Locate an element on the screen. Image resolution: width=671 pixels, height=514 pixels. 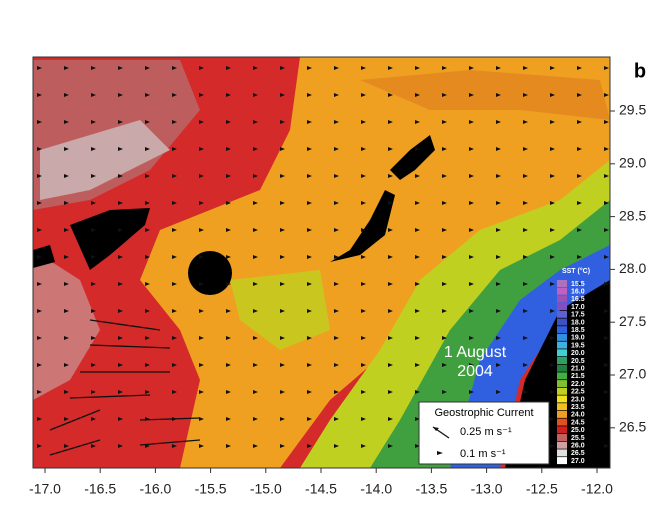
colorbar-label: 24.5 is located at coordinates (578, 422).